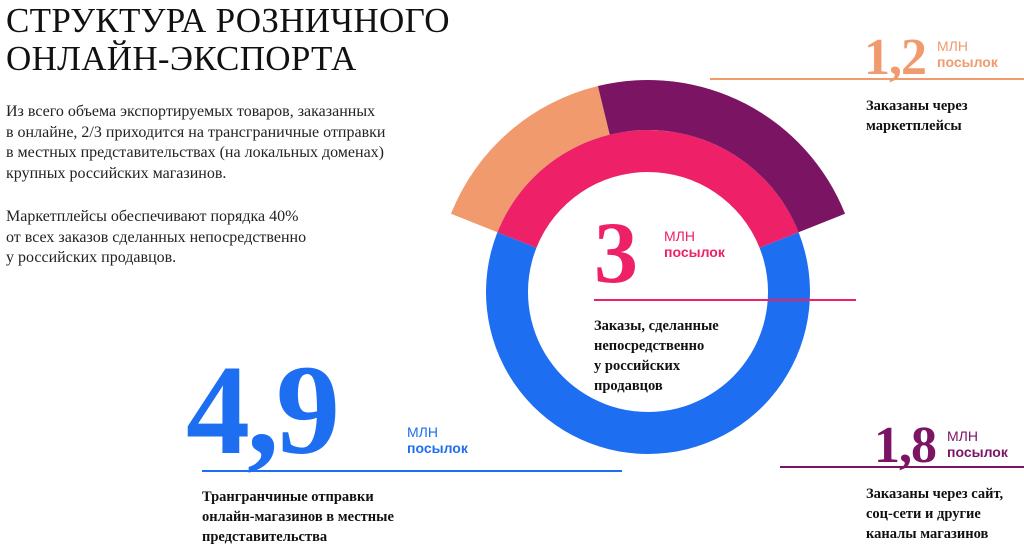 Image resolution: width=1024 pixels, height=547 pixels. What do you see at coordinates (263, 410) in the screenshot?
I see `value-crossborder: 4,9` at bounding box center [263, 410].